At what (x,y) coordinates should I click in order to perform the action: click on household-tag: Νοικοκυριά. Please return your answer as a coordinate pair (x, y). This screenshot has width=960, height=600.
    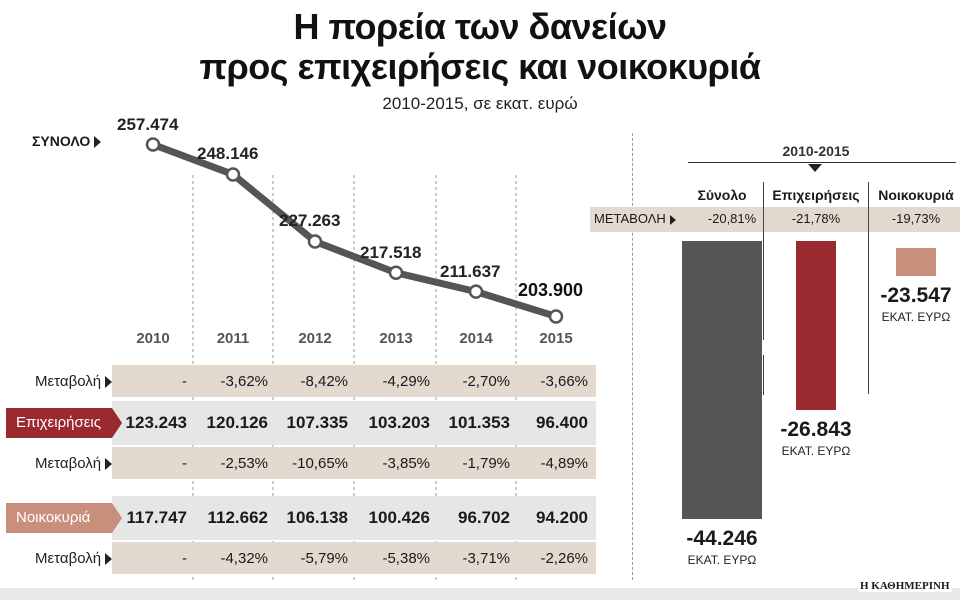
    Looking at the image, I should click on (59, 518).